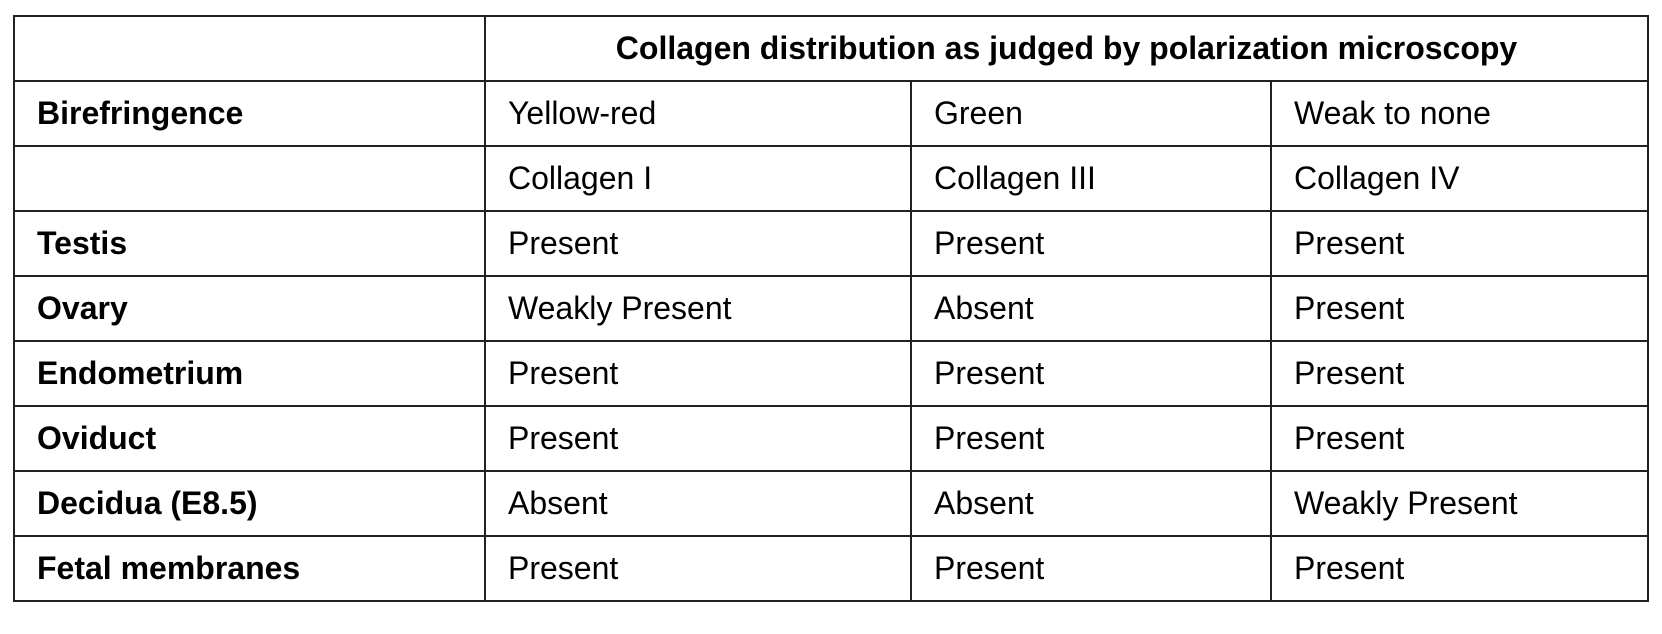  What do you see at coordinates (698, 113) in the screenshot?
I see `table-cell: Yellow-red` at bounding box center [698, 113].